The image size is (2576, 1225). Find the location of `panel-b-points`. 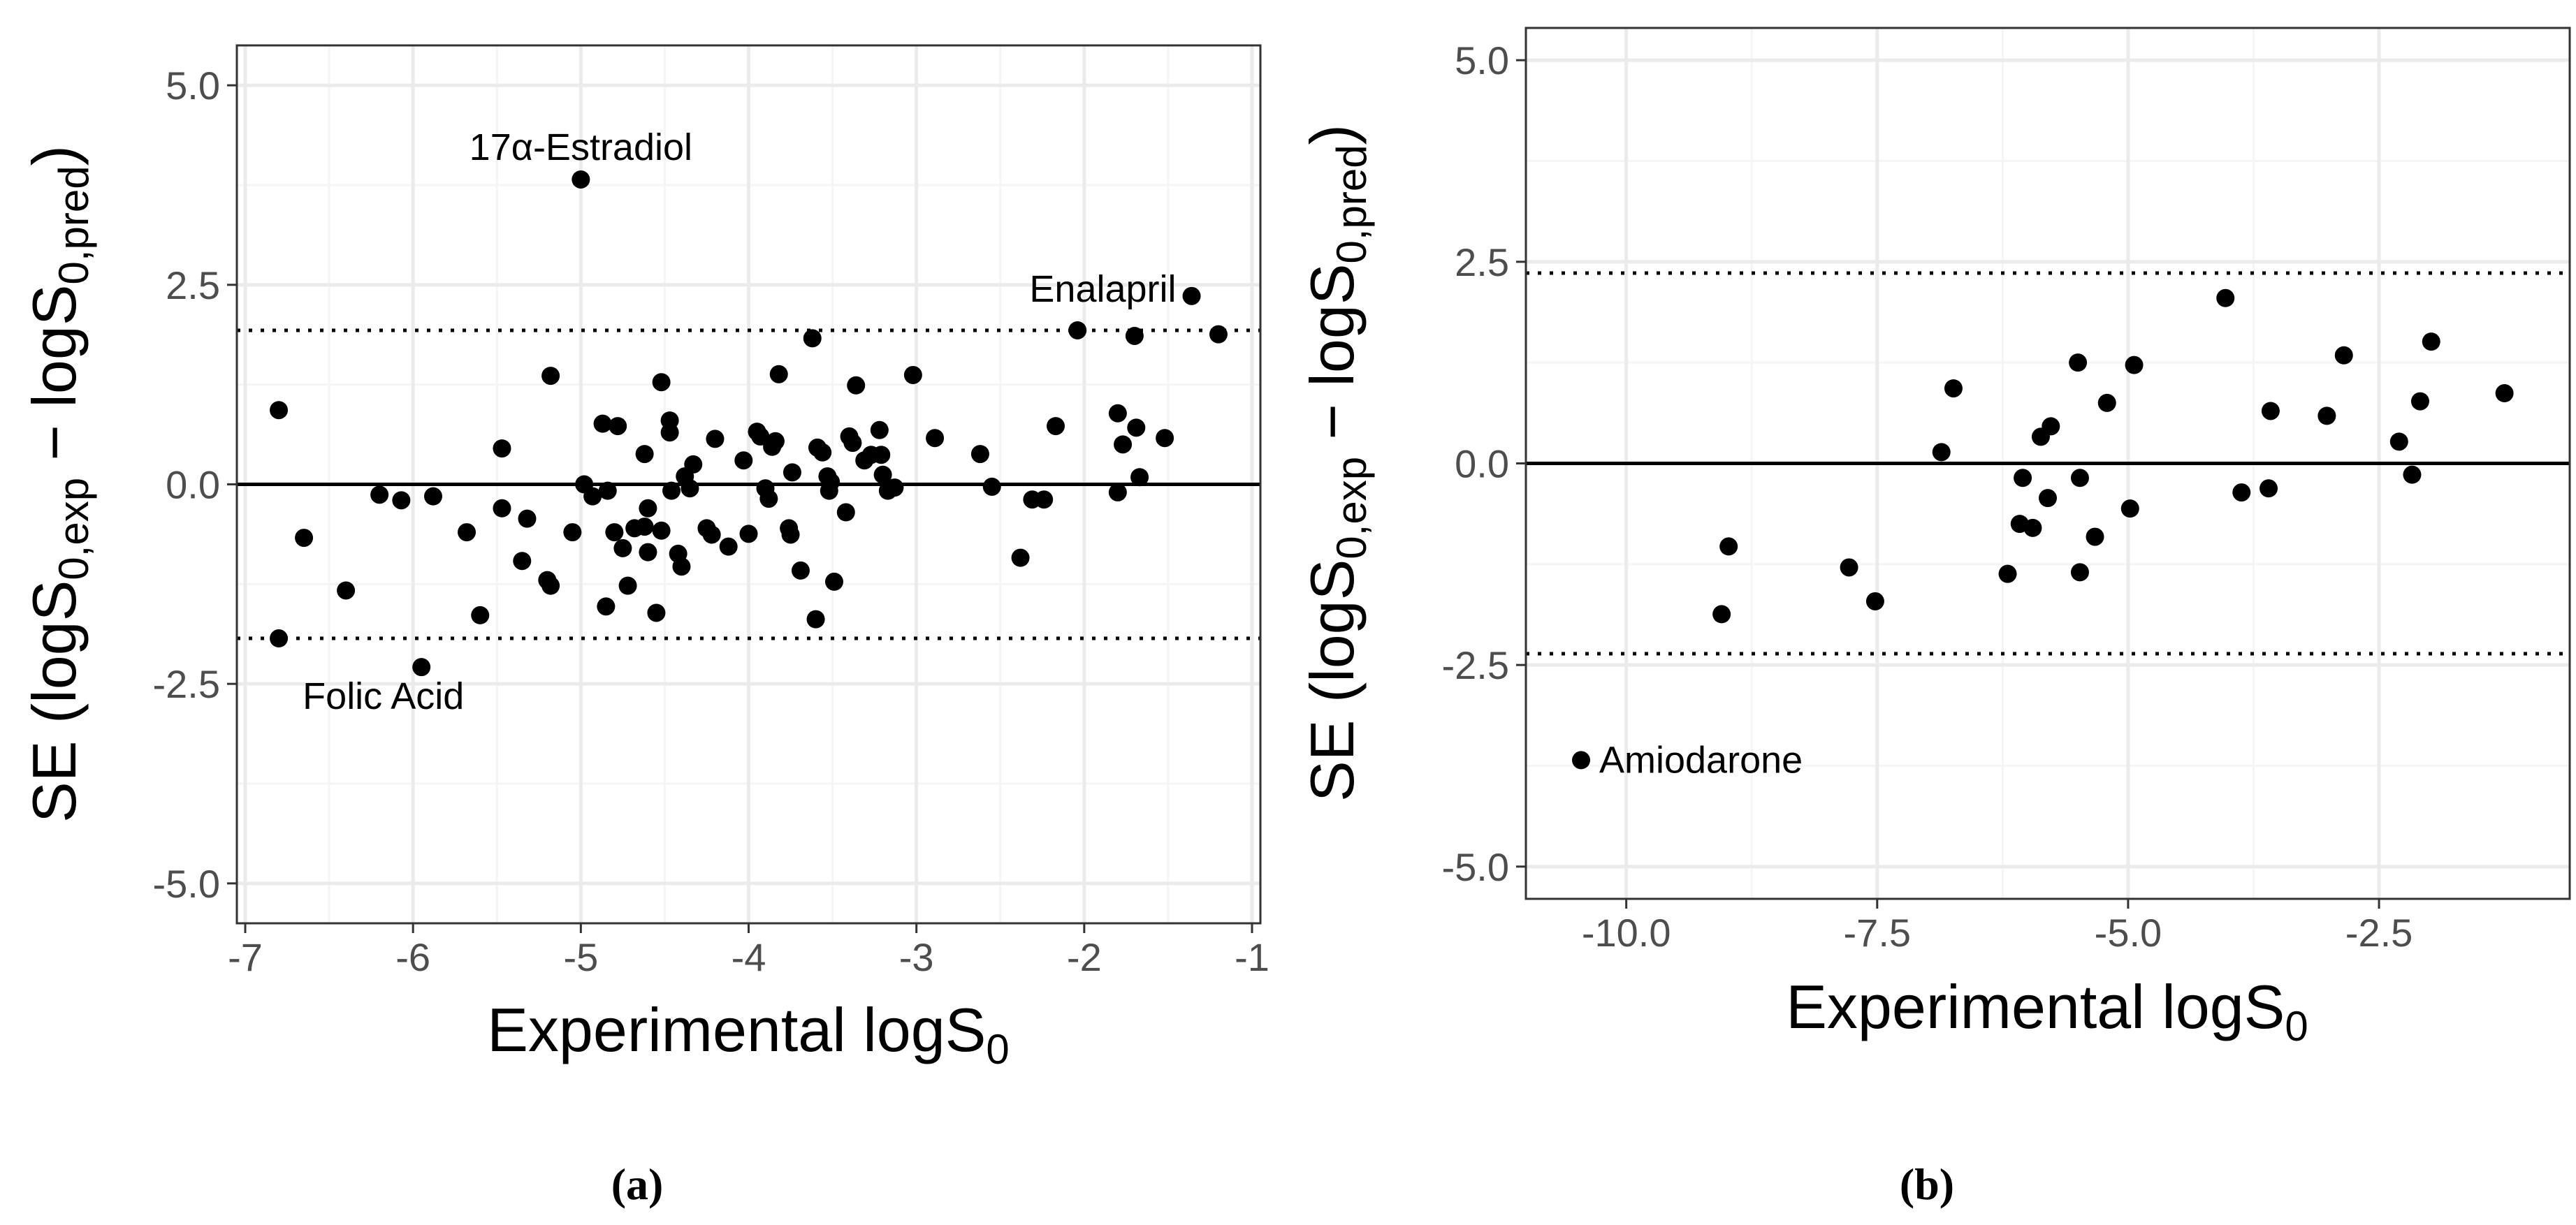

panel-b-points is located at coordinates (2043, 529).